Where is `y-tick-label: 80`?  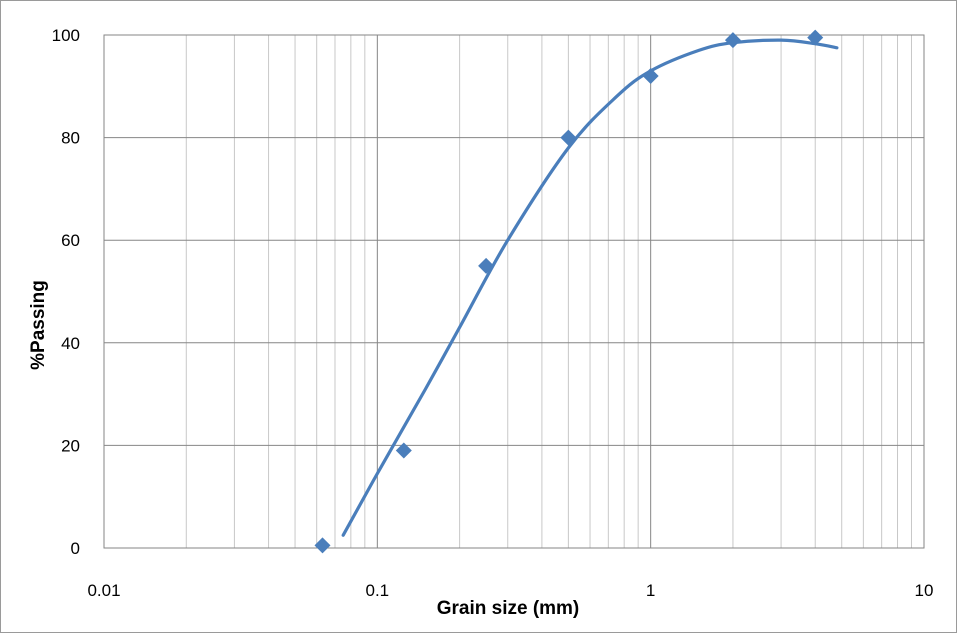
y-tick-label: 80 is located at coordinates (70, 138).